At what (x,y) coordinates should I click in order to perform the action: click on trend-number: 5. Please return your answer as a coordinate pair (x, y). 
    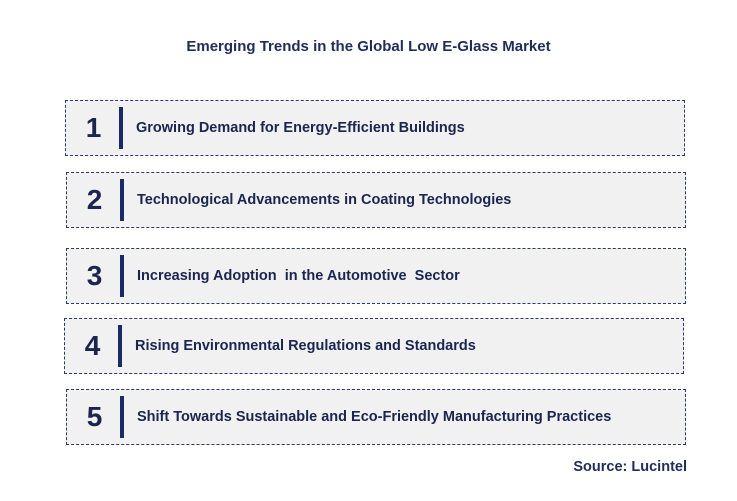
    Looking at the image, I should click on (94, 416).